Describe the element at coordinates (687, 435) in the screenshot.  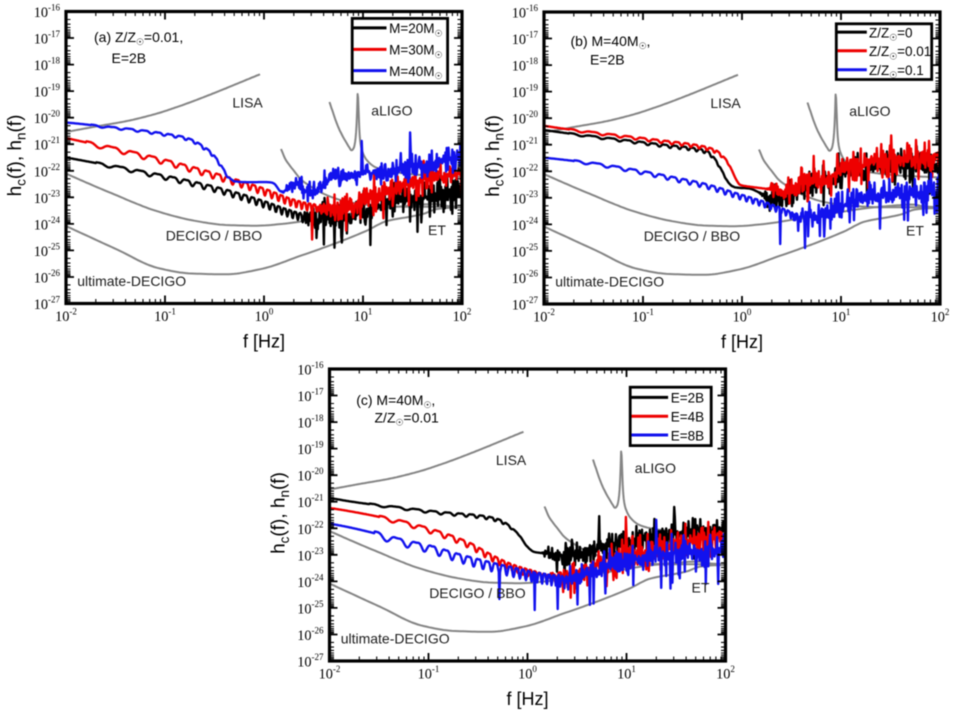
I see `svg-text: E=8B` at that location.